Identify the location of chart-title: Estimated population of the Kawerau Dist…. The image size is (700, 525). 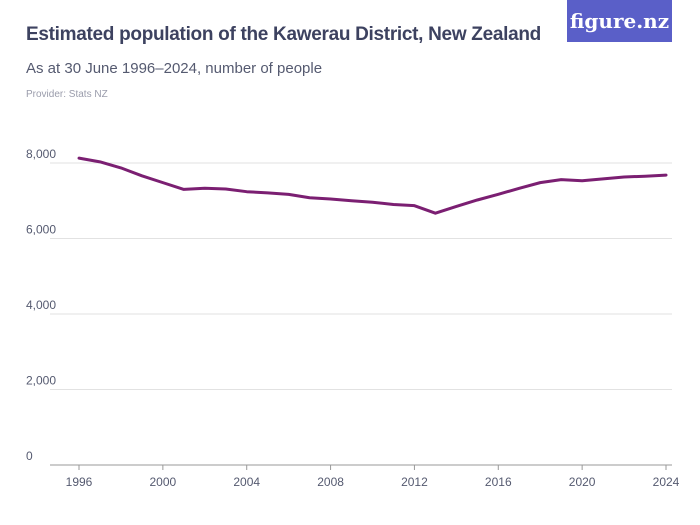
(283, 34).